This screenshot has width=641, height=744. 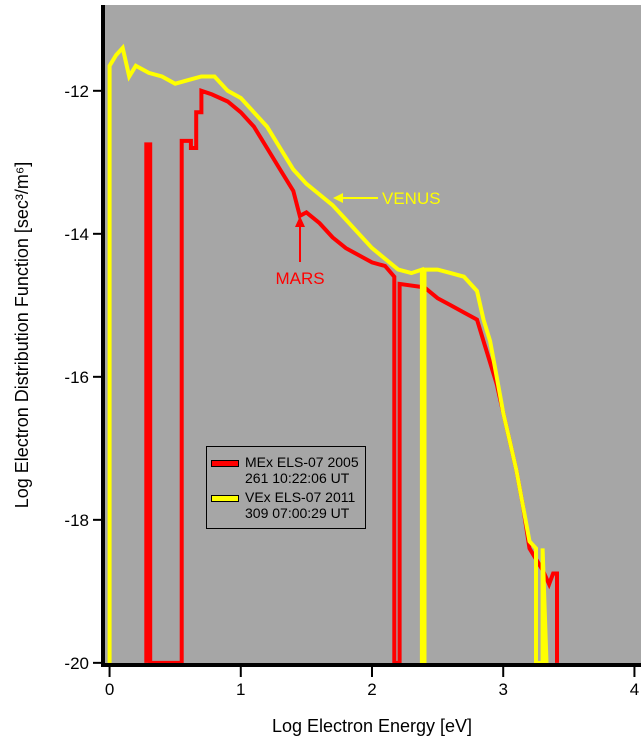 What do you see at coordinates (371, 689) in the screenshot?
I see `x-tick-label: 2` at bounding box center [371, 689].